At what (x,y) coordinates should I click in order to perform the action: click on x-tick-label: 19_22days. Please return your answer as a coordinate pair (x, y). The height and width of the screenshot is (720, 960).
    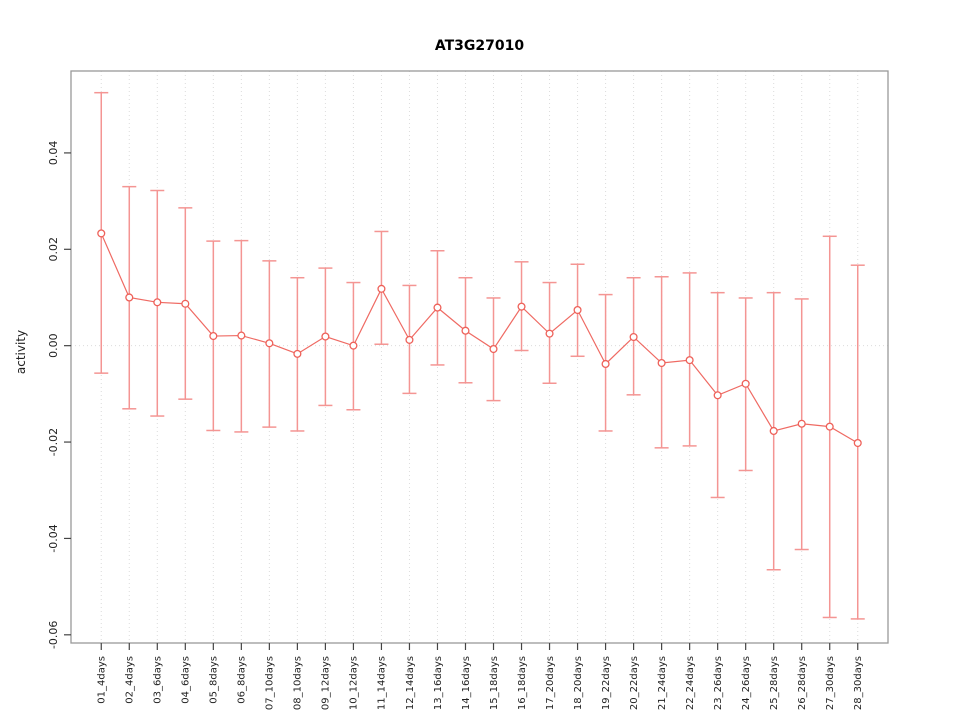
    Looking at the image, I should click on (606, 683).